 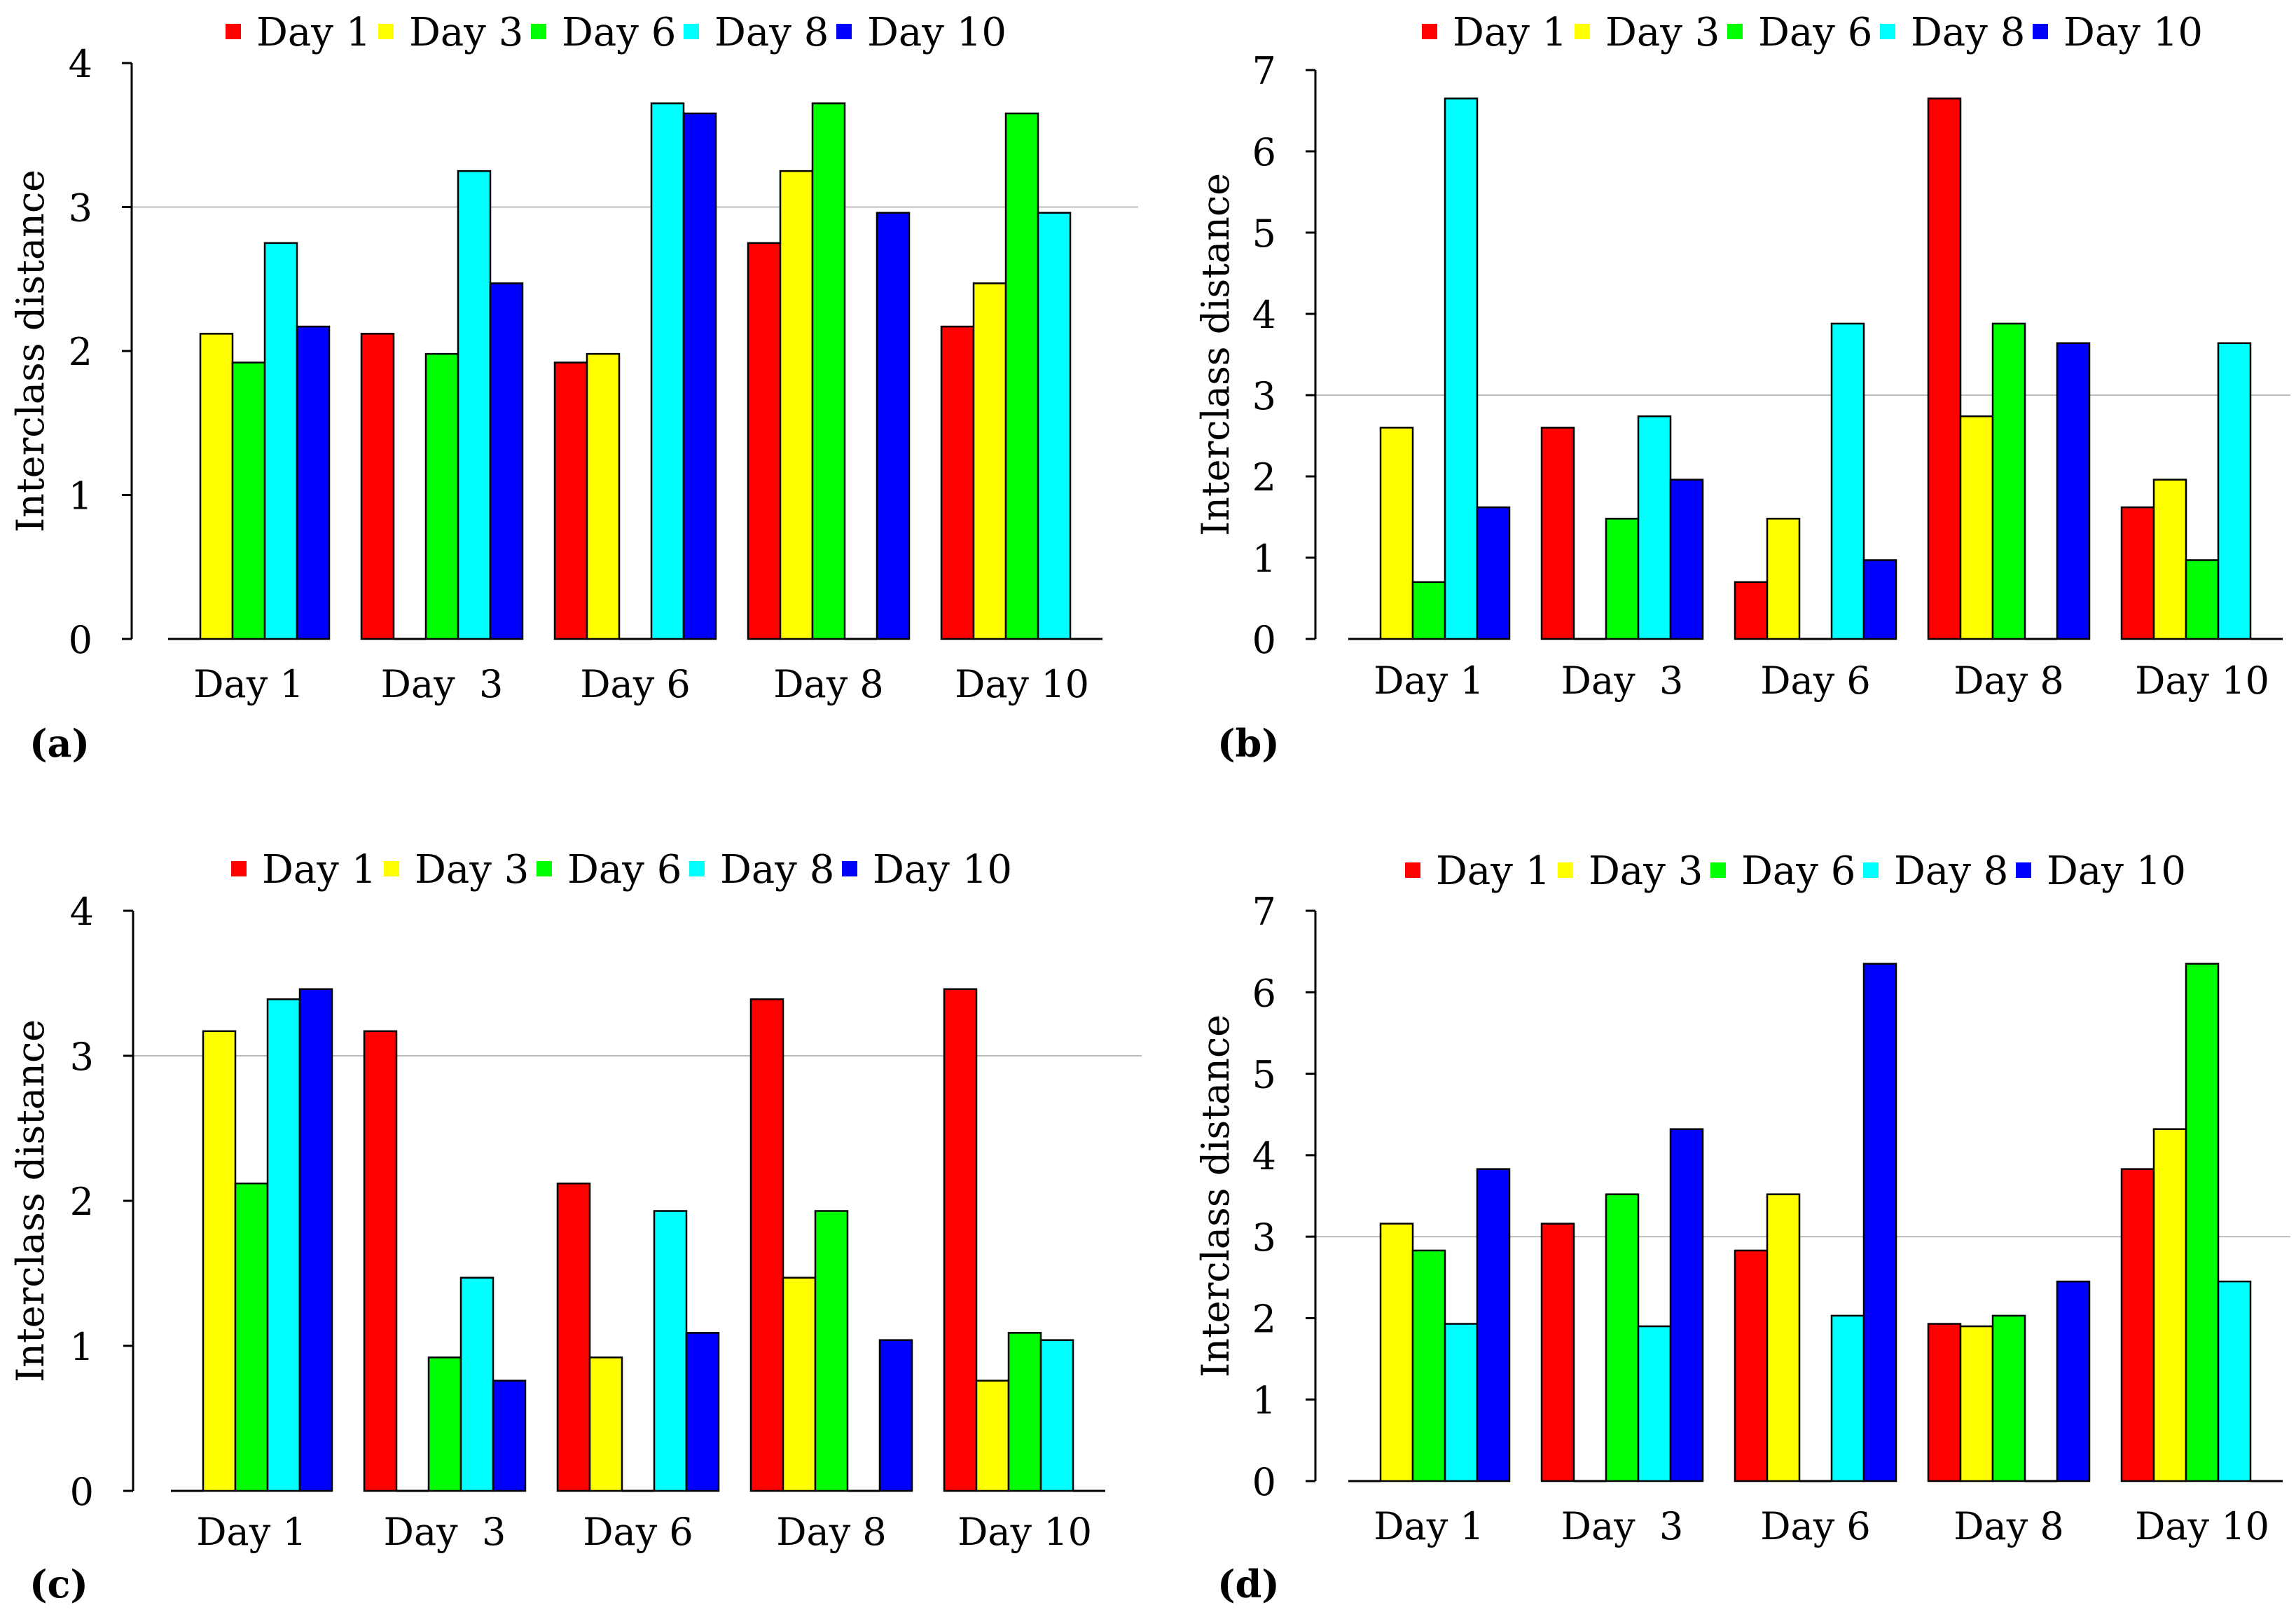 I want to click on panel-label: (c), so click(x=58, y=1584).